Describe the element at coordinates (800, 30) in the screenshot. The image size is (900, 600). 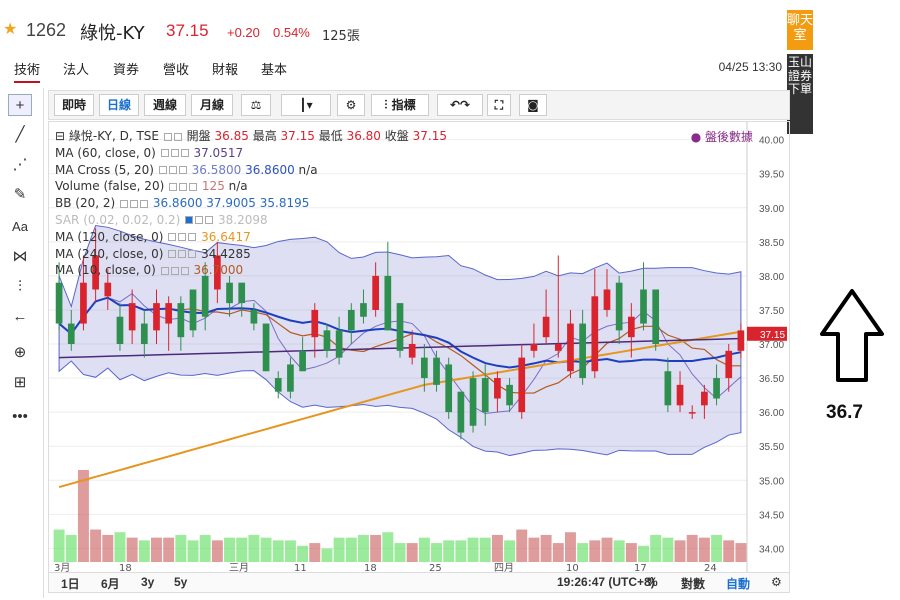
I see `chat-room-button: 聊天室` at that location.